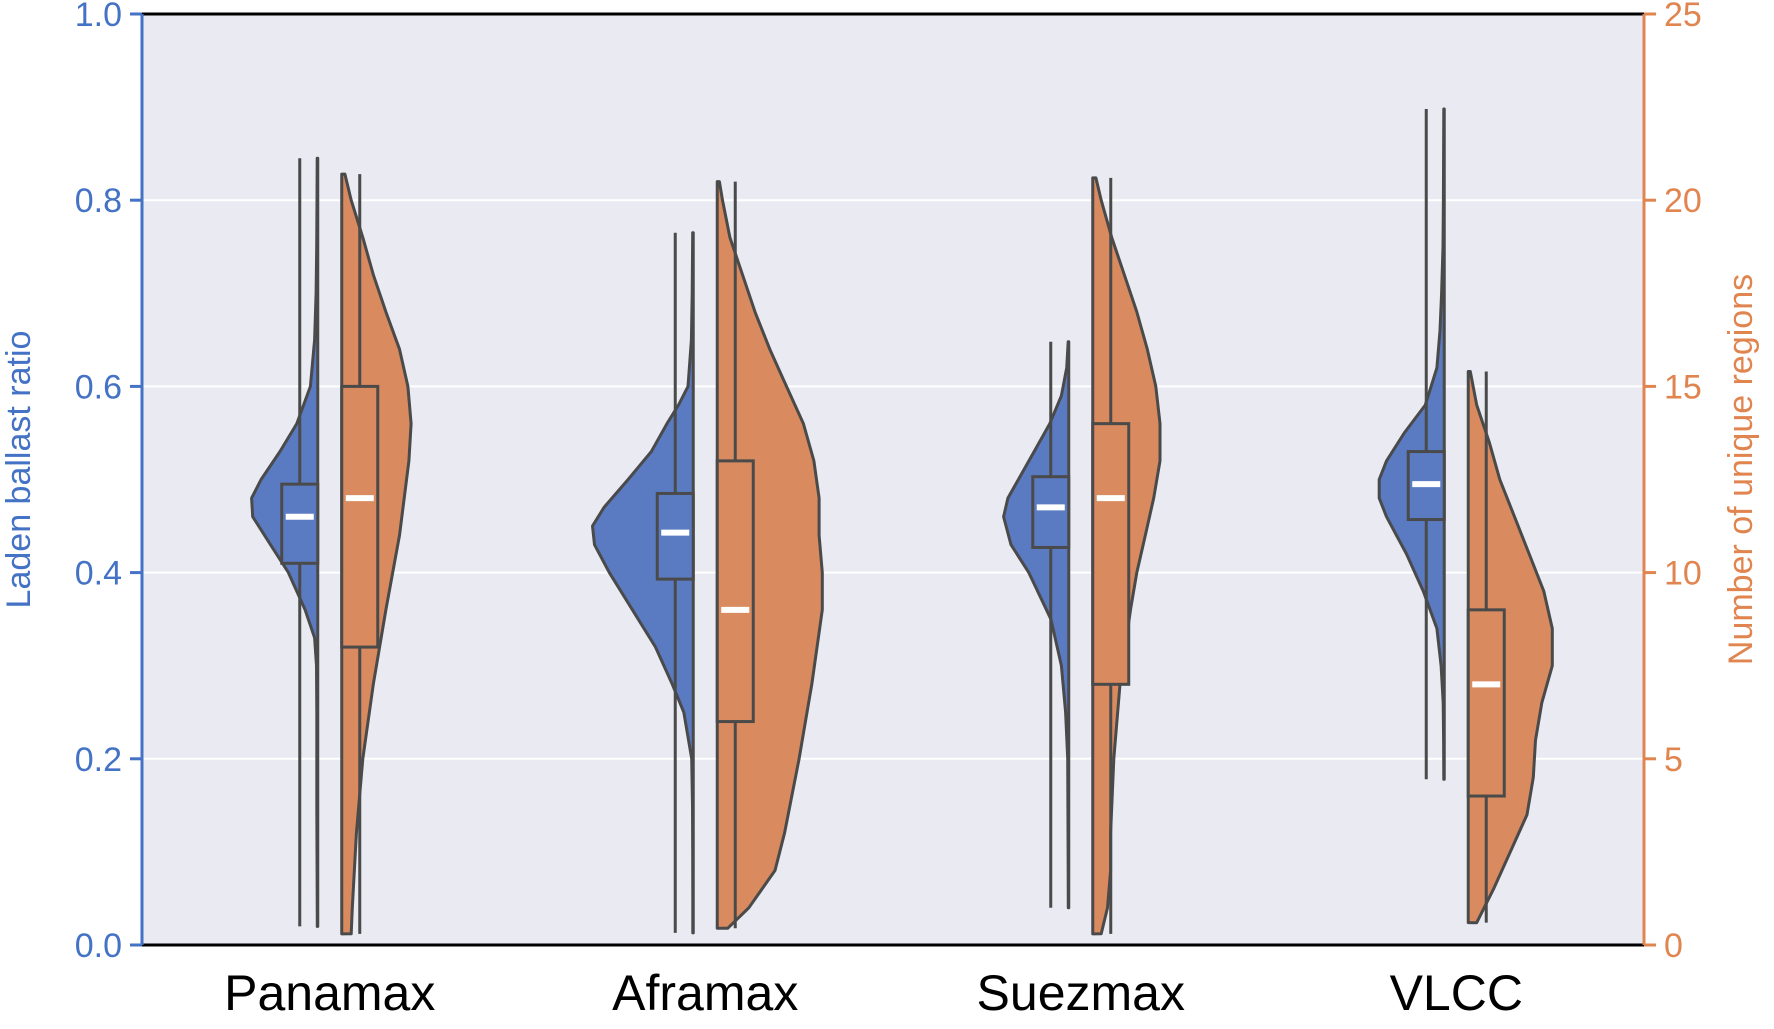 The width and height of the screenshot is (1774, 1029). I want to click on y-axis-label-right: Number of unique regions, so click(1741, 469).